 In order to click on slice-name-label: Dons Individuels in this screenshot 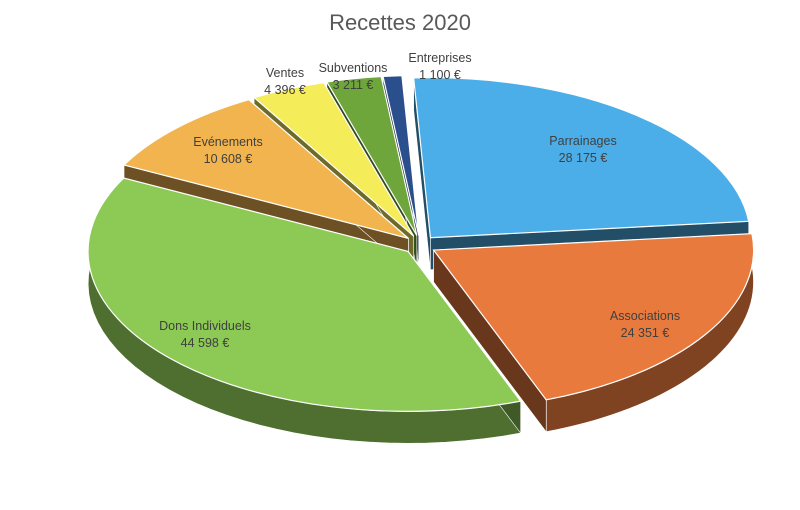, I will do `click(205, 326)`.